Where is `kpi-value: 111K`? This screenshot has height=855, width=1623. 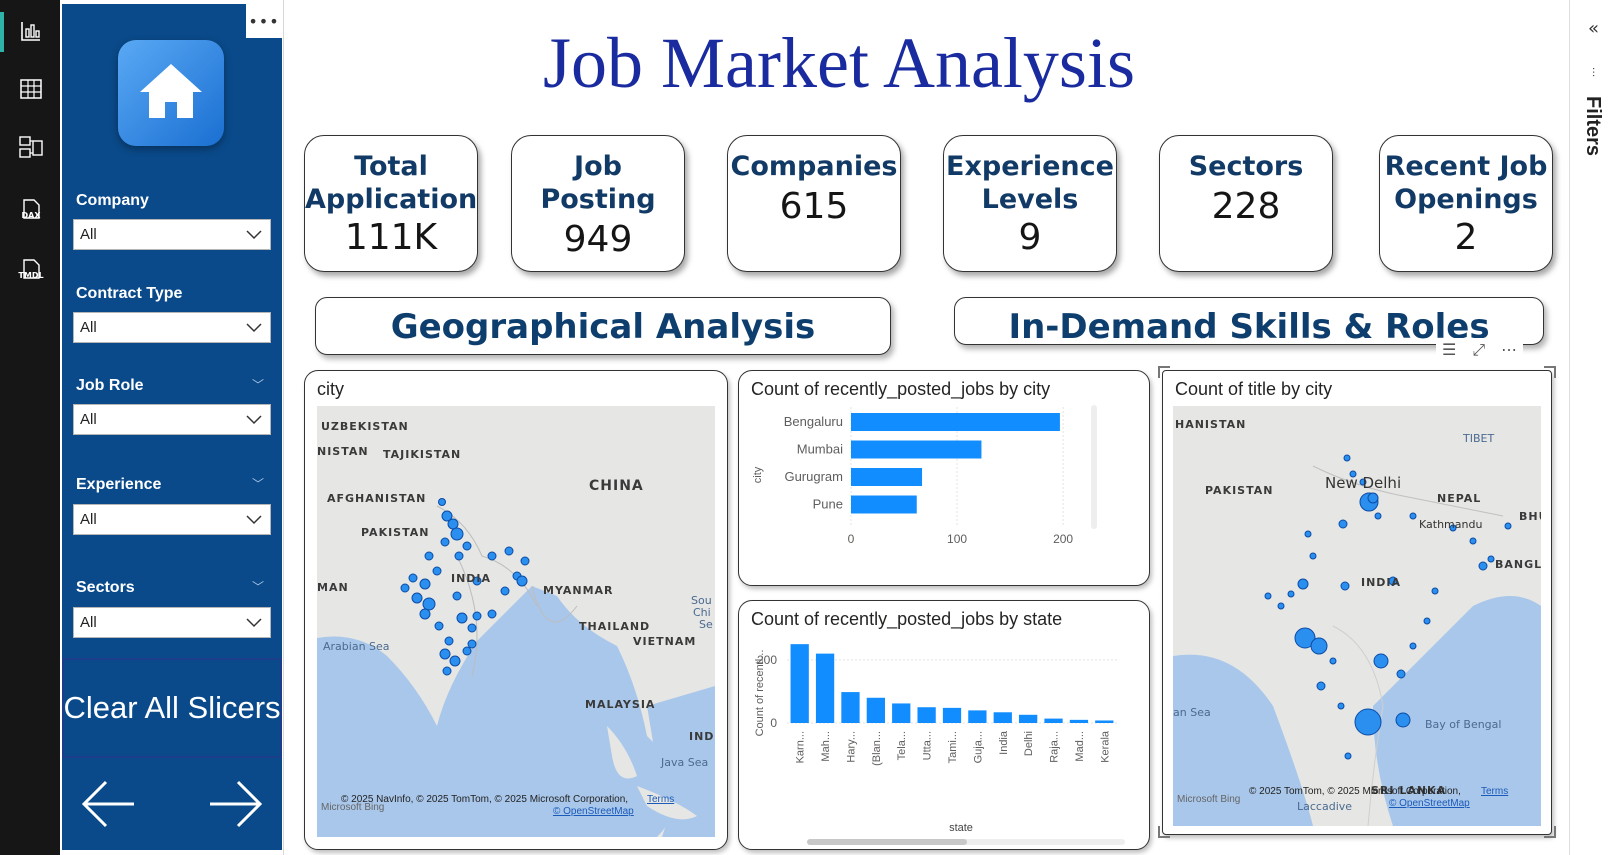 kpi-value: 111K is located at coordinates (391, 237).